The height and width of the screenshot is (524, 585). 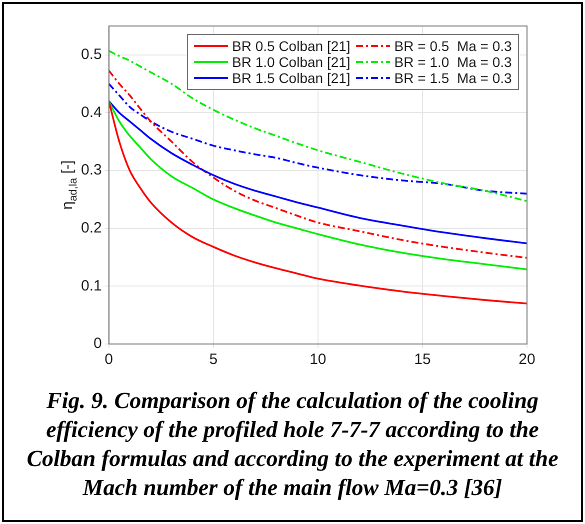 I want to click on y-tick-label: 0.2, so click(x=91, y=228).